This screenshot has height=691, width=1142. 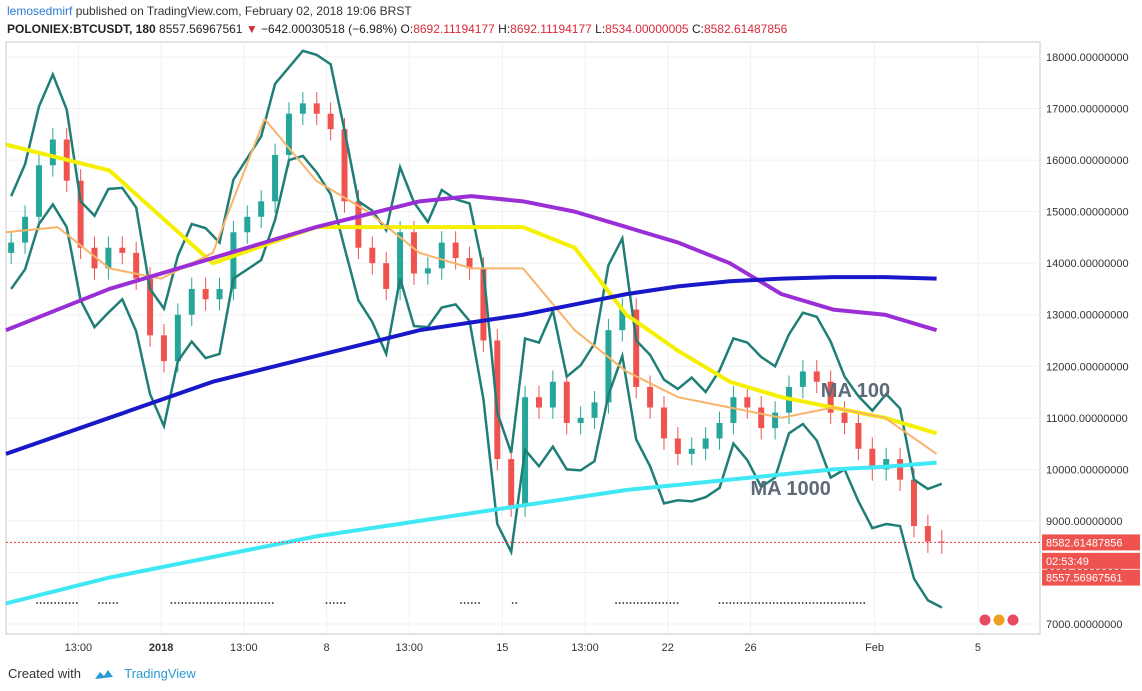 I want to click on y-tick-label: 18000.00000000, so click(x=1087, y=58).